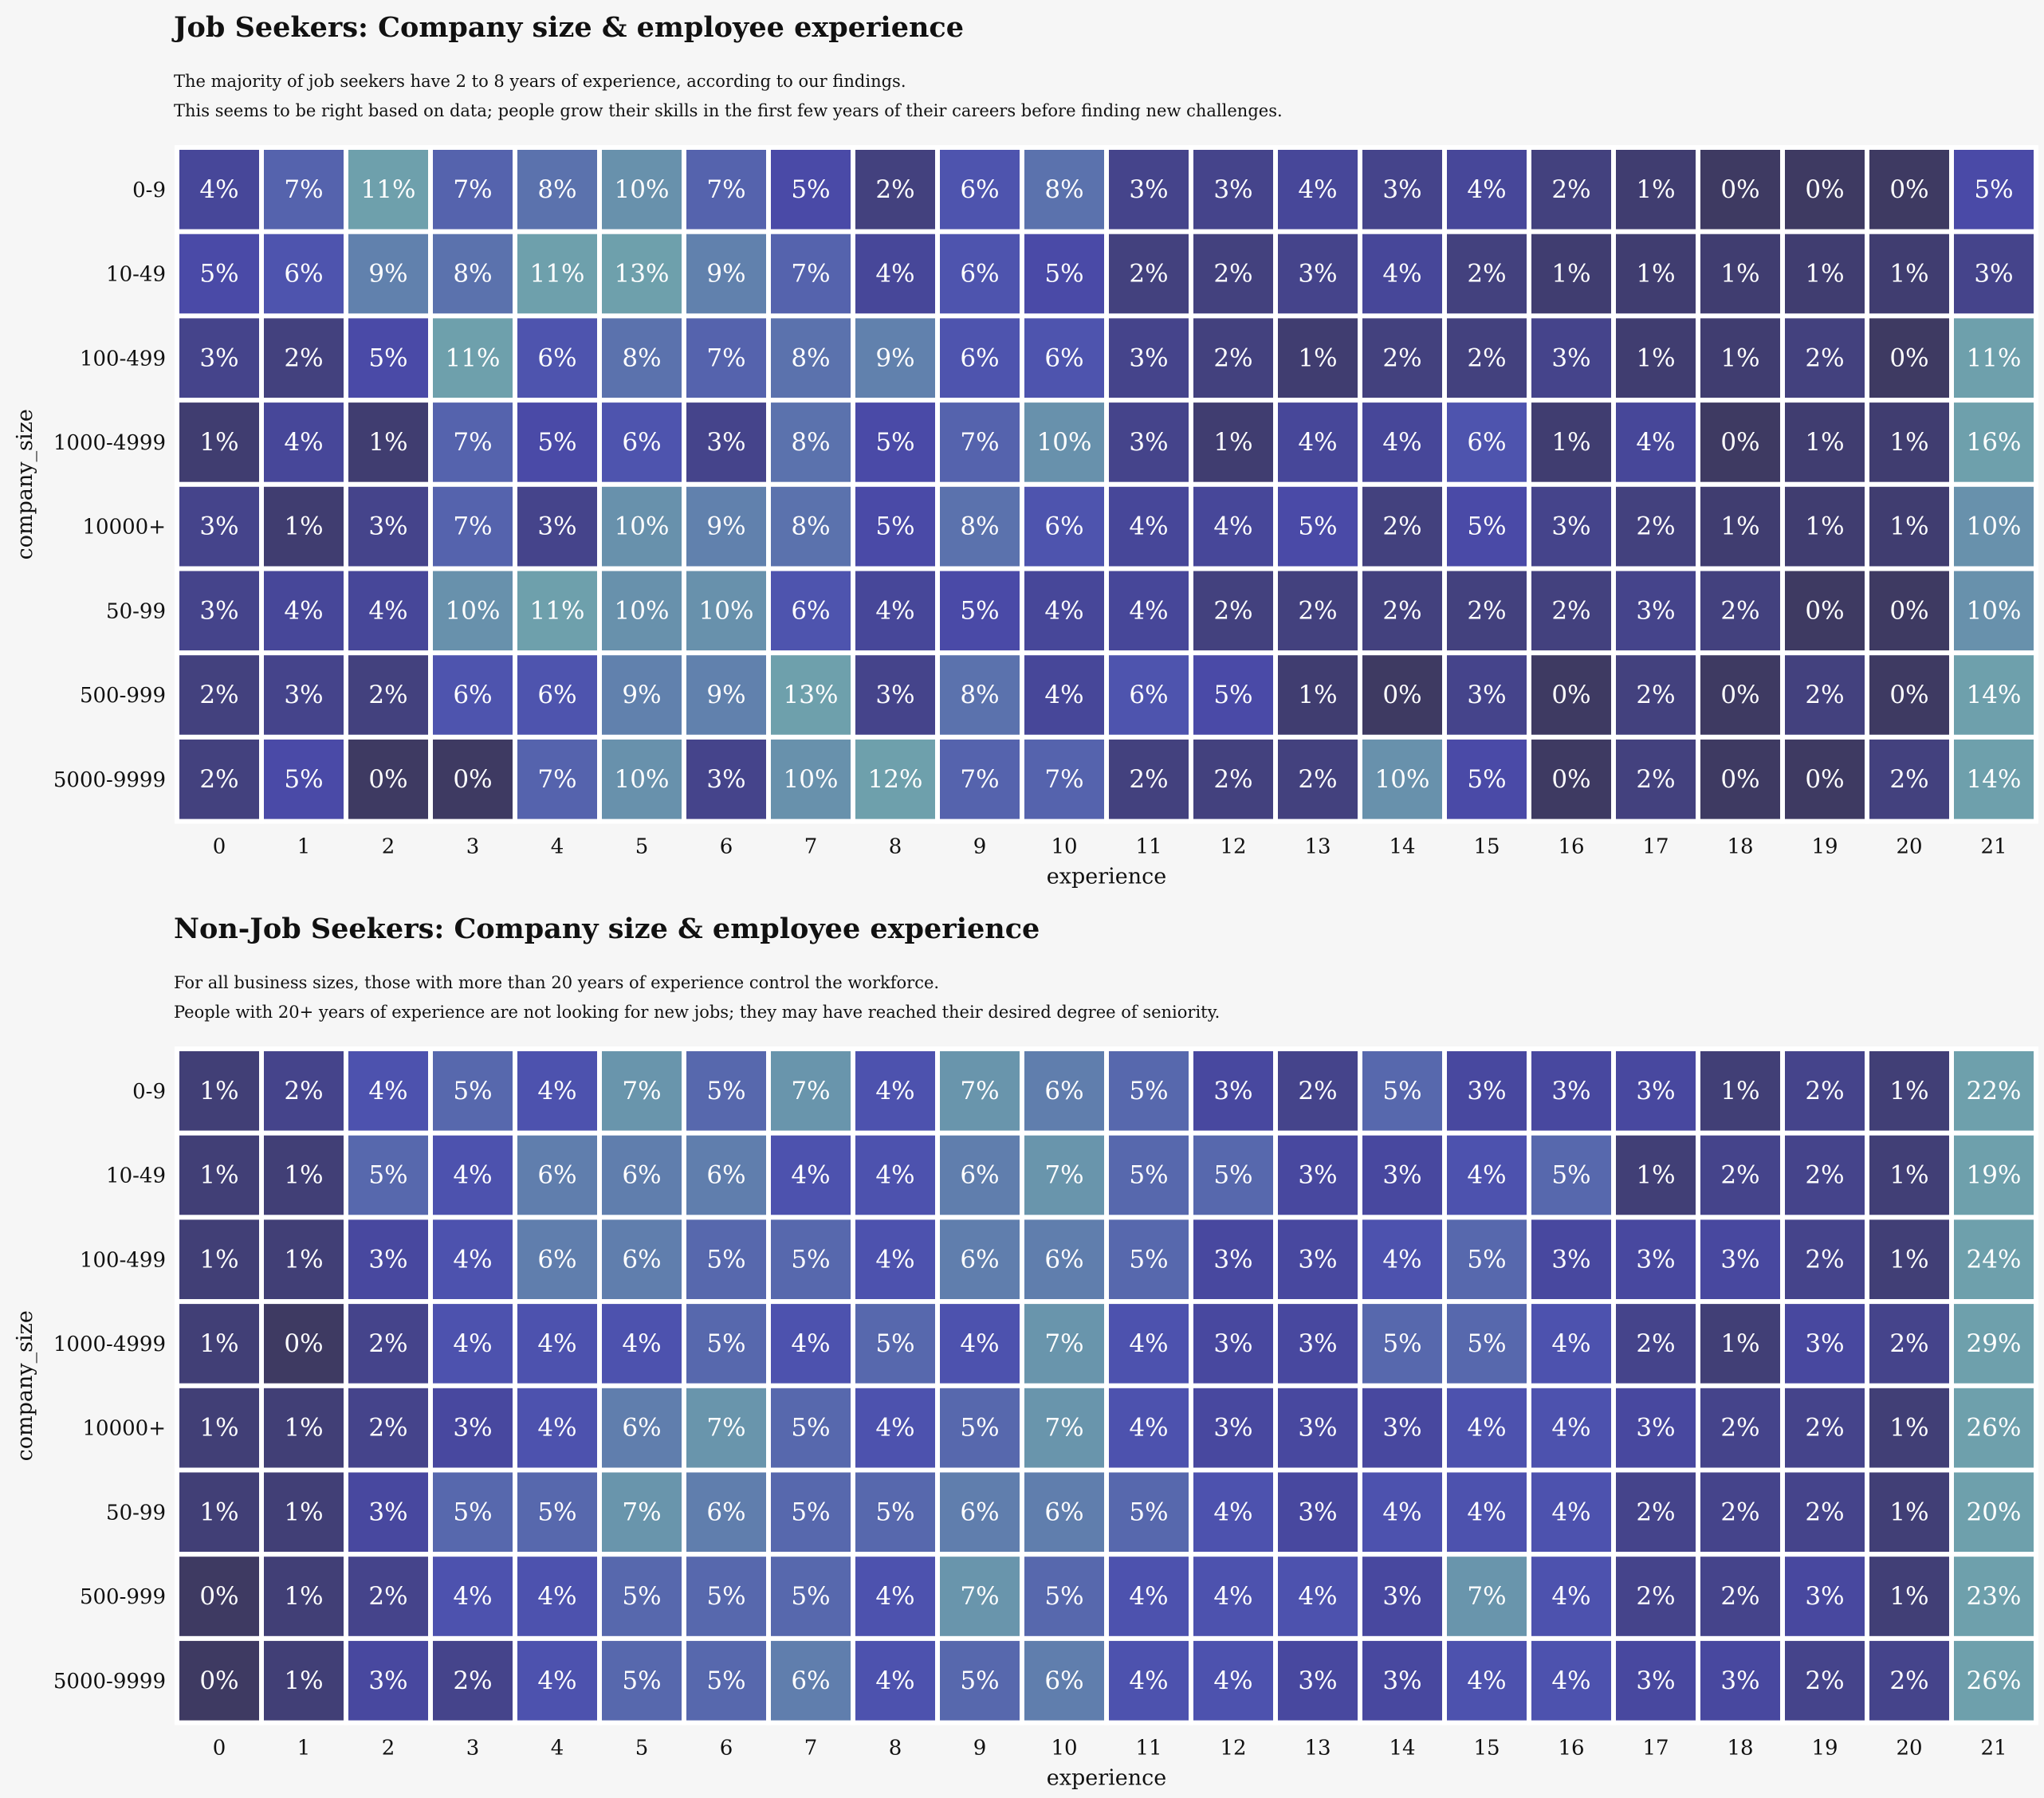 Image resolution: width=2044 pixels, height=1798 pixels. I want to click on cell-value-label: 9%, so click(894, 358).